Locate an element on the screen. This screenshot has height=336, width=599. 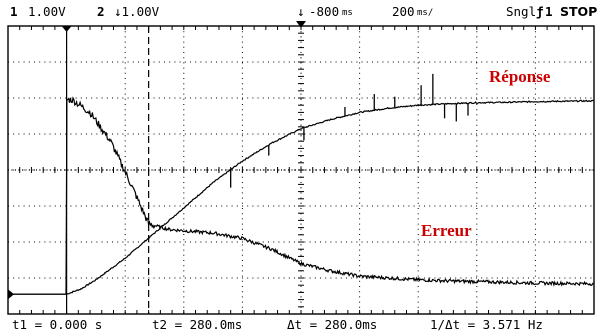
cursor-delta: Δt = 280.0ms is located at coordinates (332, 324).